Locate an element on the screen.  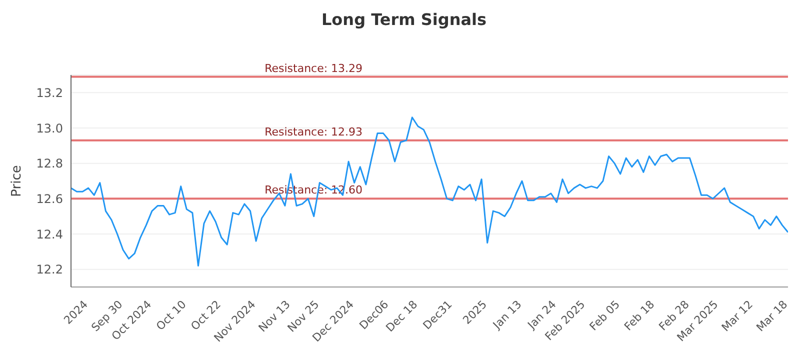
x-tick-label: Oct 10 is located at coordinates (171, 315).